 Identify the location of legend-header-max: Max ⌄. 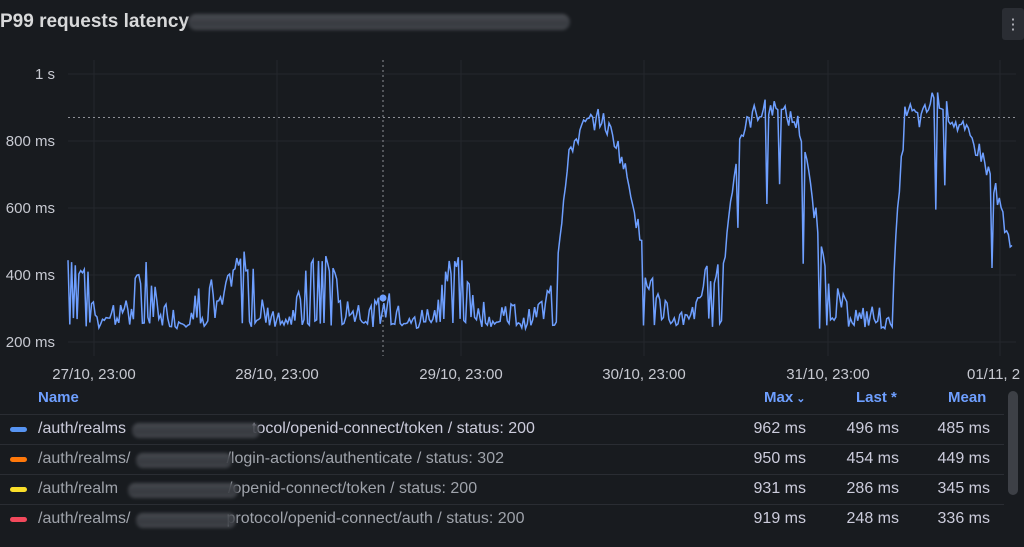
(784, 397).